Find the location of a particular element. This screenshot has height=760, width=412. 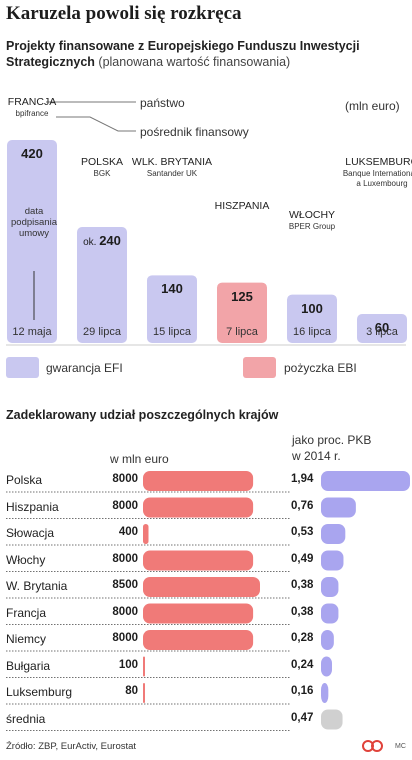

legend-swatch-pozyczka is located at coordinates (259, 367).